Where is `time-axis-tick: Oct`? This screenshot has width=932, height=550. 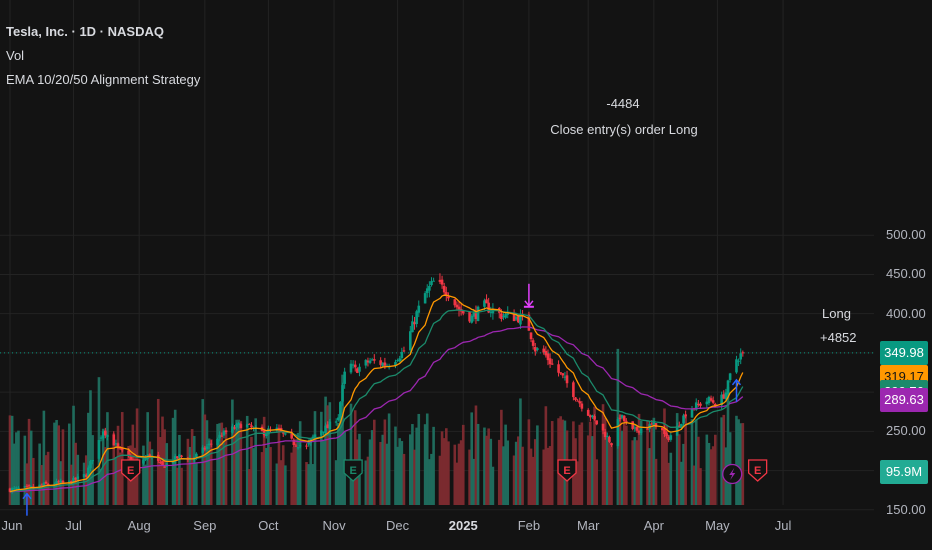 time-axis-tick: Oct is located at coordinates (268, 525).